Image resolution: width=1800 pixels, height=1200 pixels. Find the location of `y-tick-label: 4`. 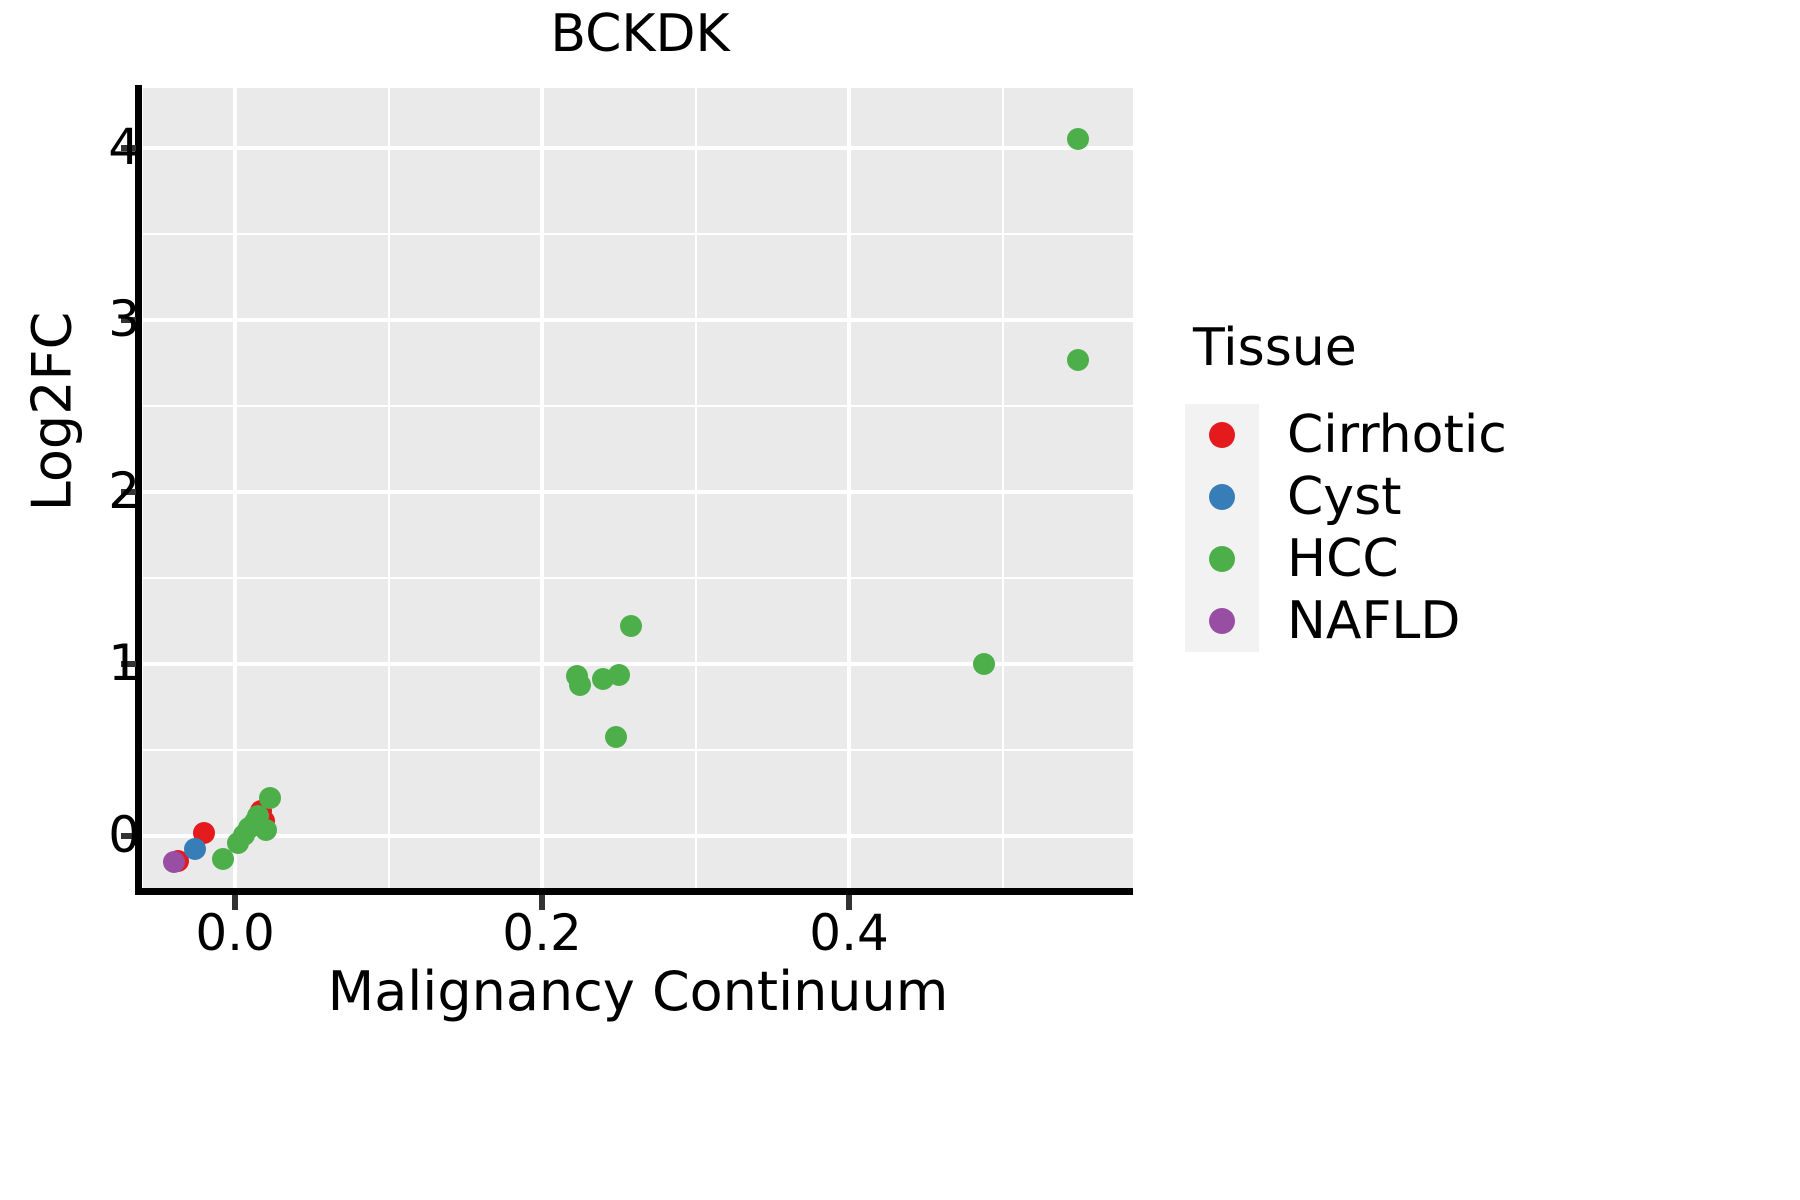

y-tick-label: 4 is located at coordinates (124, 147).